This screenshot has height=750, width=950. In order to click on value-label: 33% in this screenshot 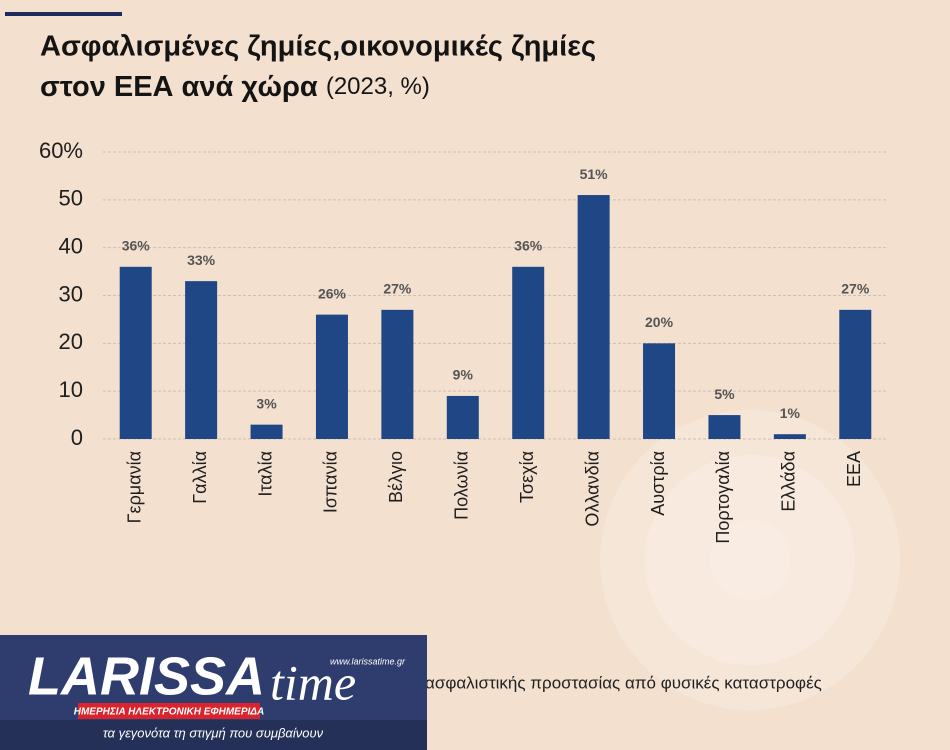, I will do `click(201, 260)`.